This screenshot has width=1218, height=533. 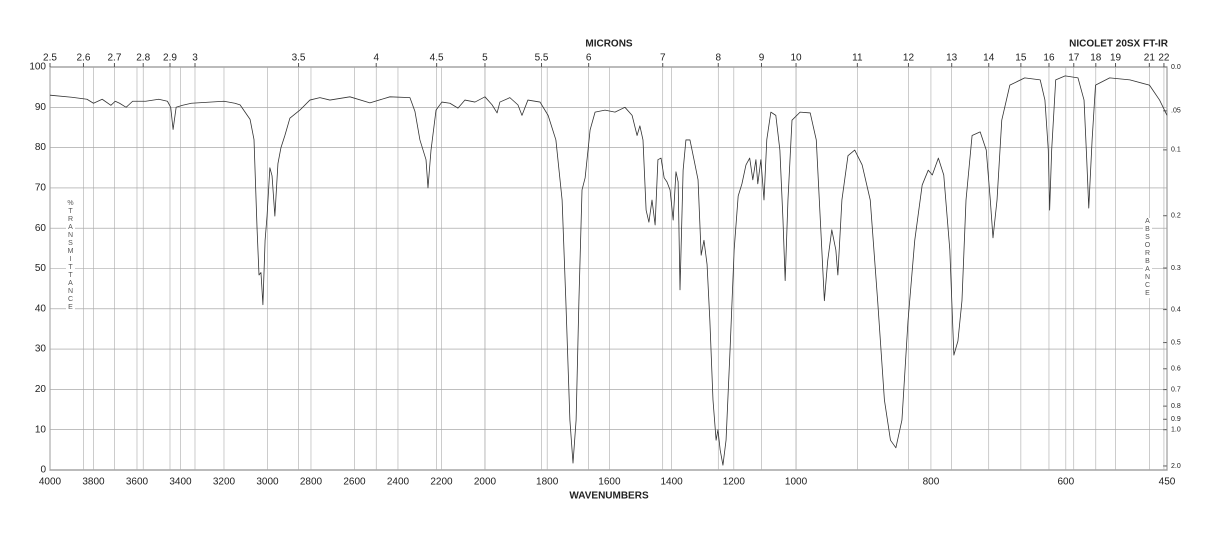 What do you see at coordinates (93, 482) in the screenshot?
I see `x-tick-label: 3800` at bounding box center [93, 482].